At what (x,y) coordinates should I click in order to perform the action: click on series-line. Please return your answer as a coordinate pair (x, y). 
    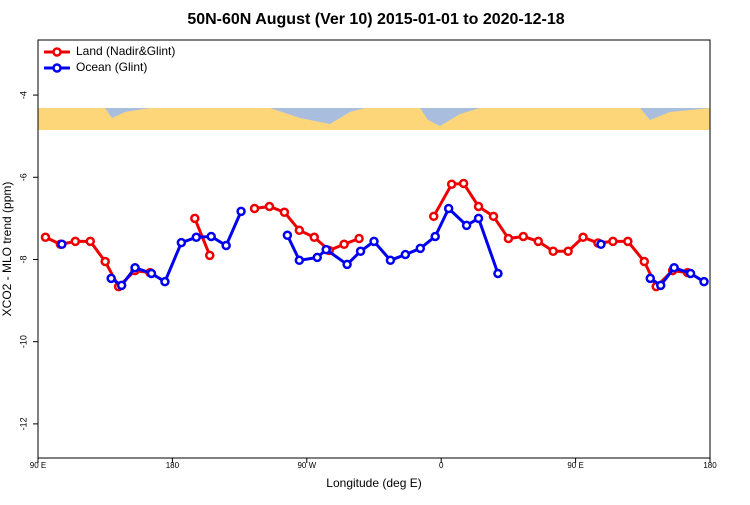
    Looking at the image, I should click on (407, 247).